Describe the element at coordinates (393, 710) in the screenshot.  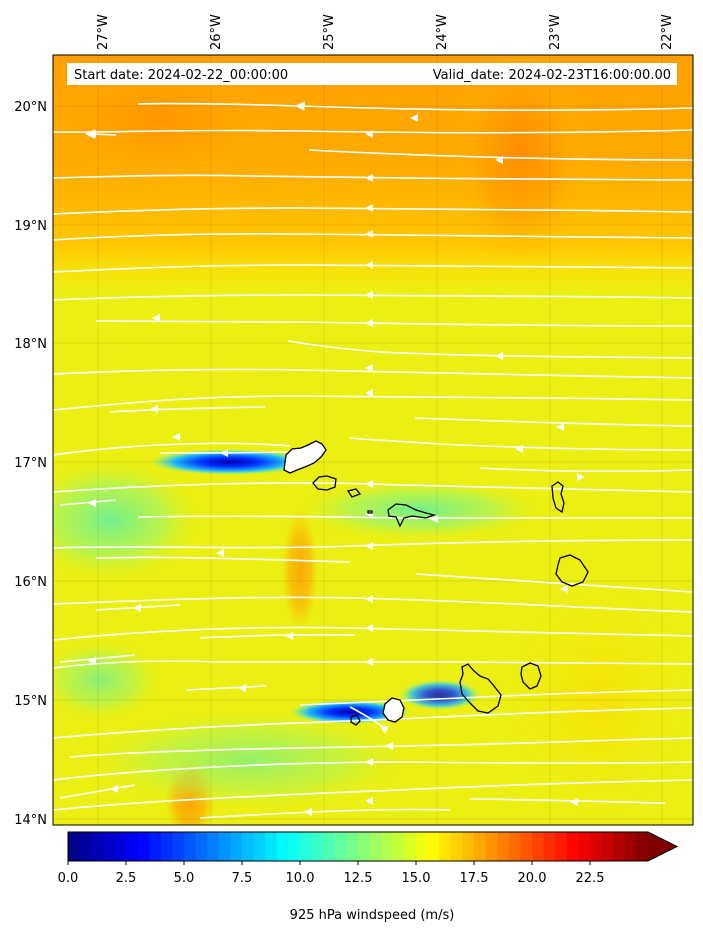
I see `island-fogo` at that location.